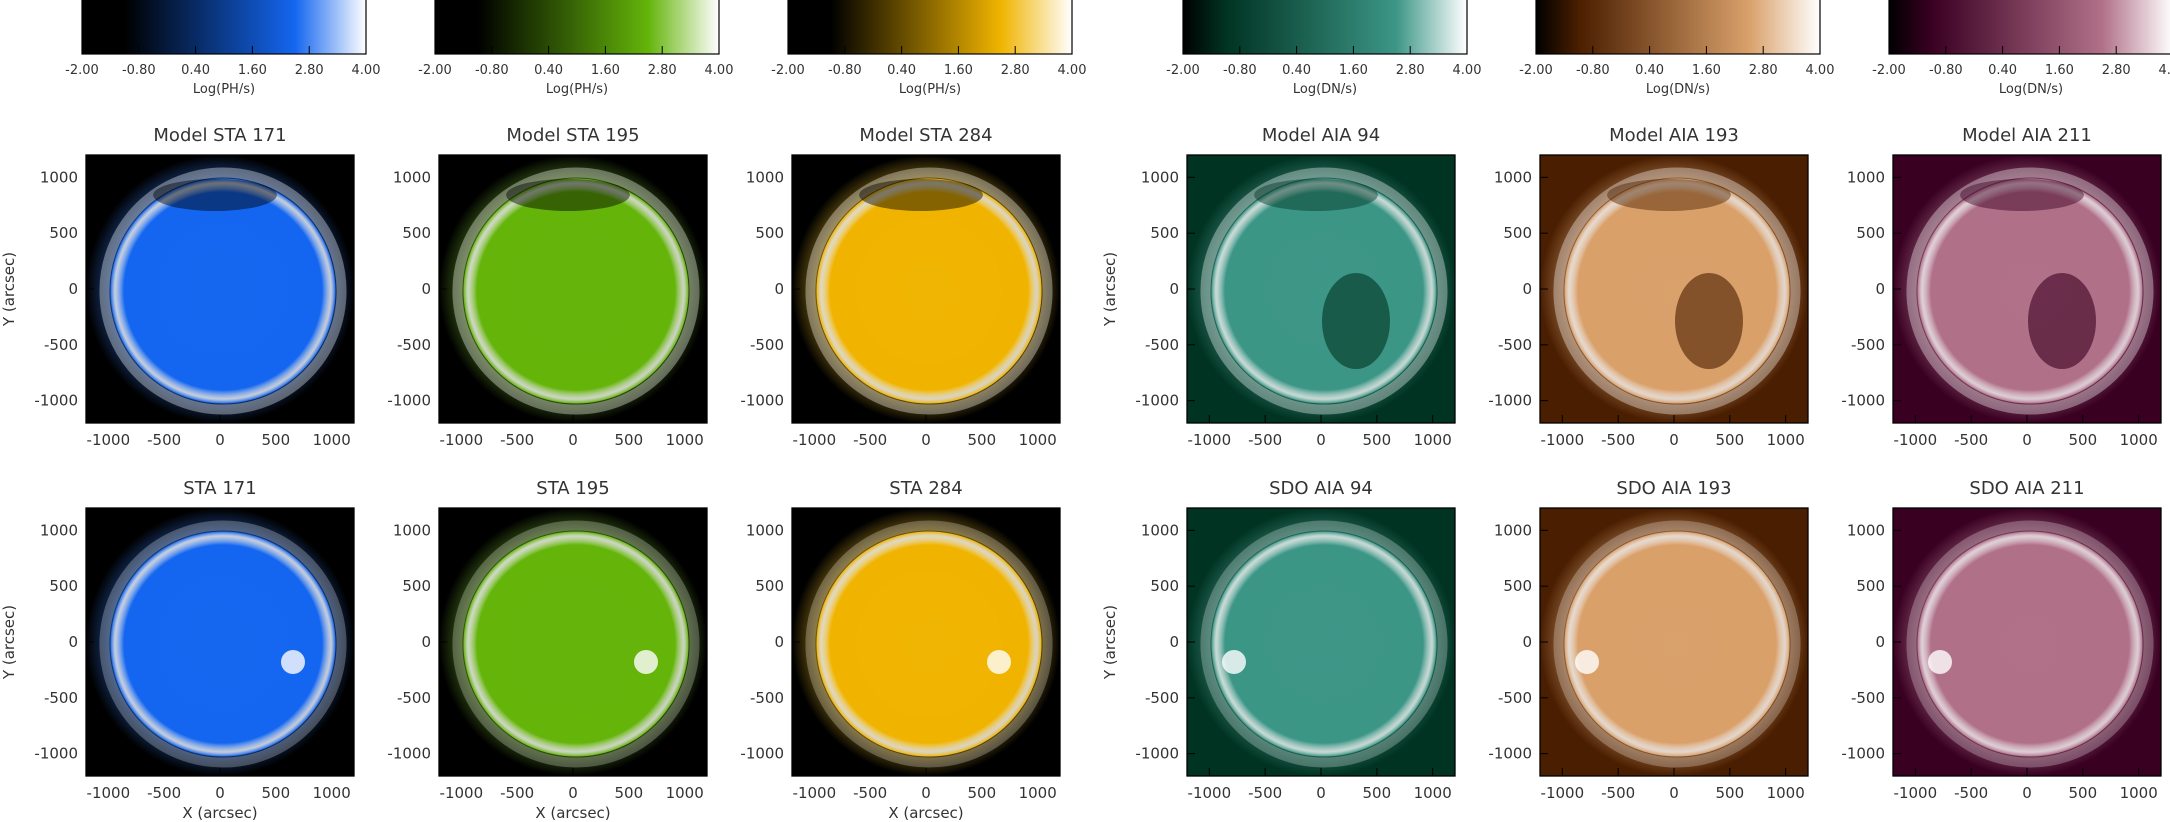 The height and width of the screenshot is (822, 2170). Describe the element at coordinates (1673, 488) in the screenshot. I see `panel-title: SDO AIA 193` at that location.